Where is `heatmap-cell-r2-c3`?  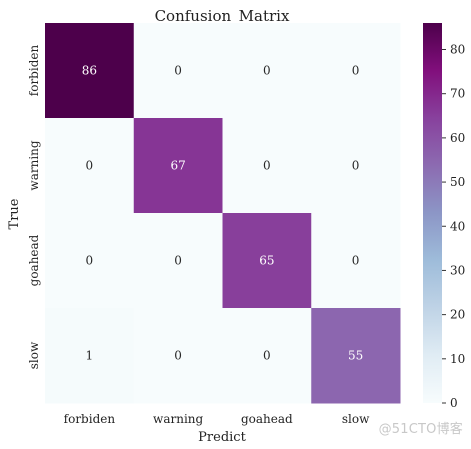 heatmap-cell-r2-c3 is located at coordinates (356, 261).